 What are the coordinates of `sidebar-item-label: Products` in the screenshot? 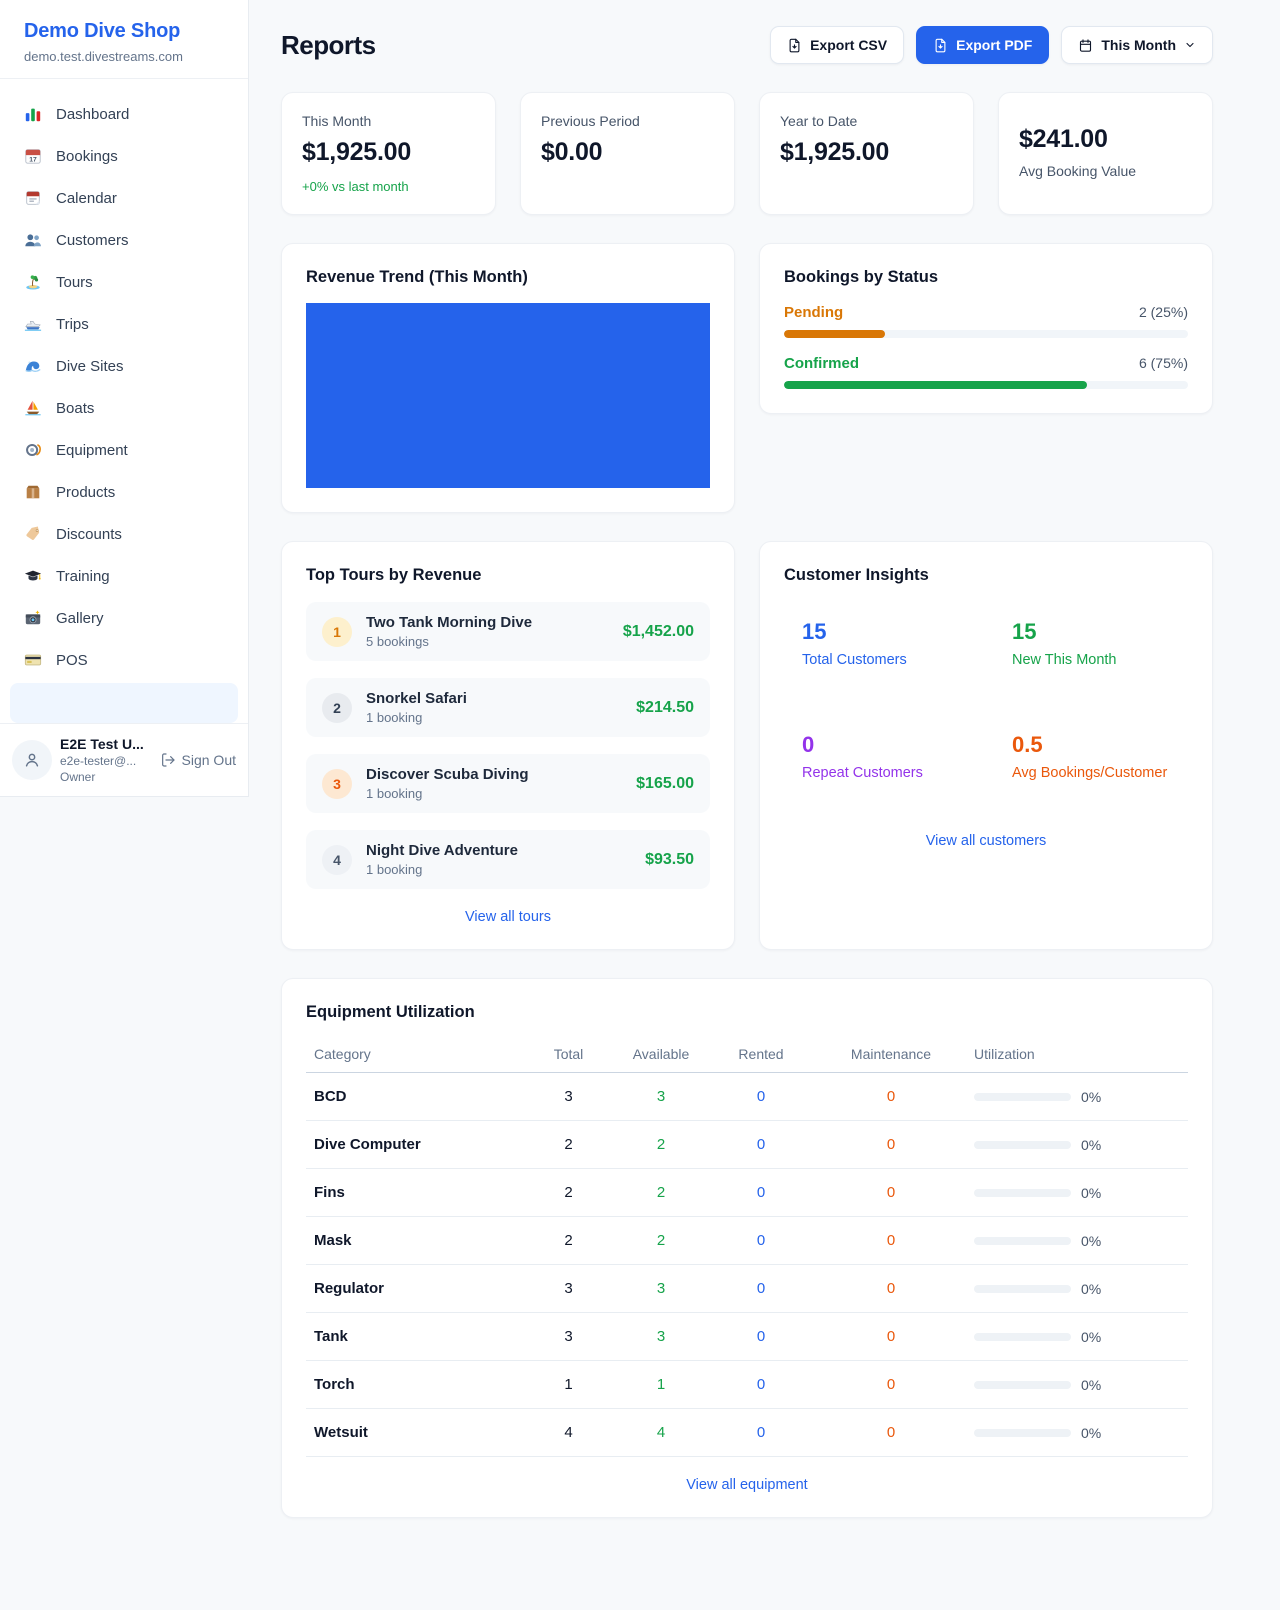 It's located at (86, 492).